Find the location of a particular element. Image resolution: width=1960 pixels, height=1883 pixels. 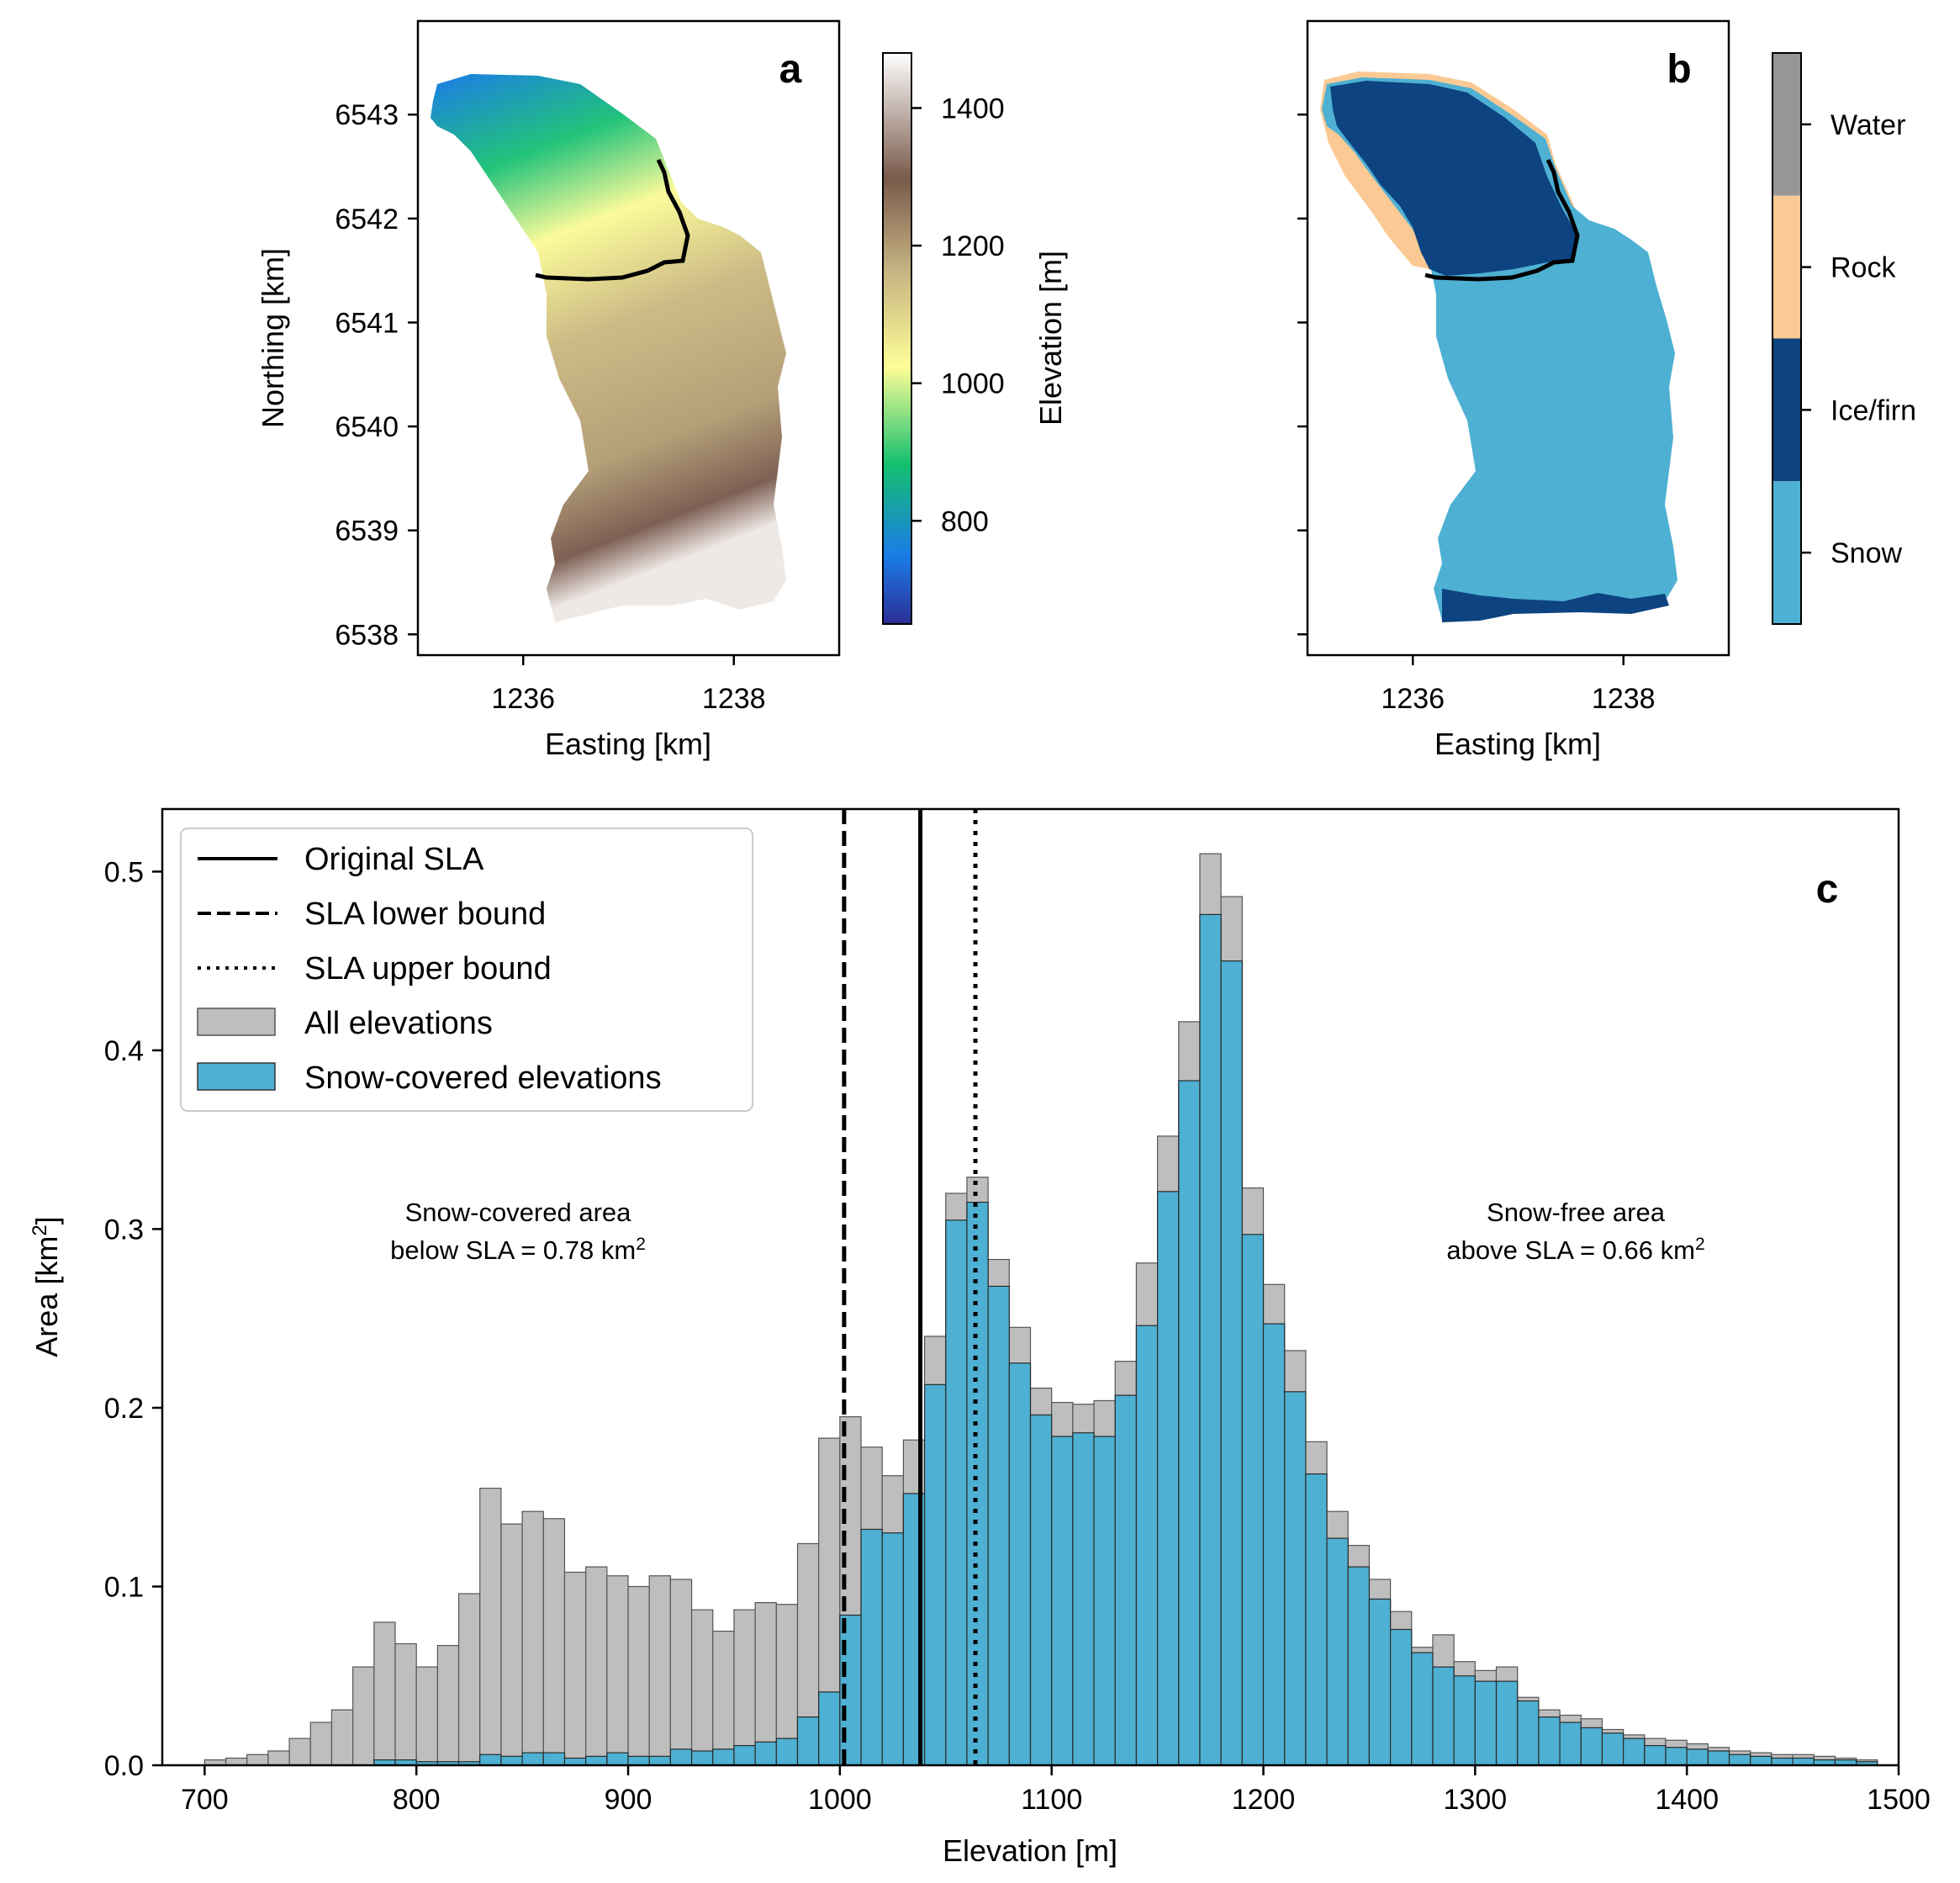

class-label: Water is located at coordinates (1868, 125).